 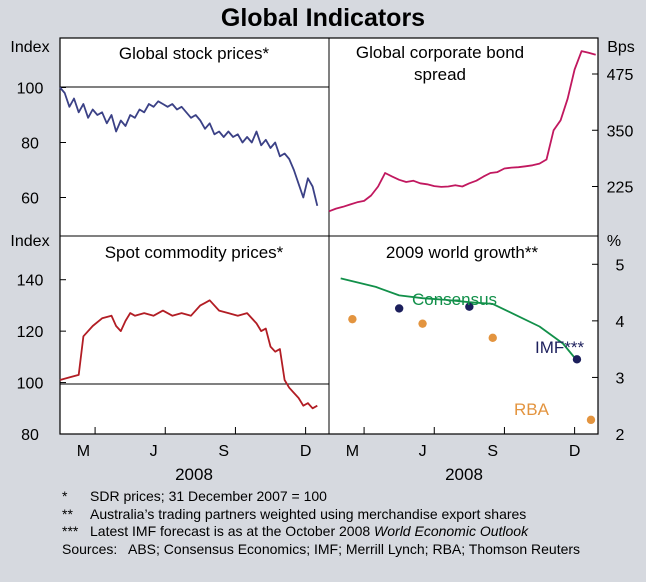 What do you see at coordinates (223, 451) in the screenshot?
I see `xtick-label-commodity-2: S` at bounding box center [223, 451].